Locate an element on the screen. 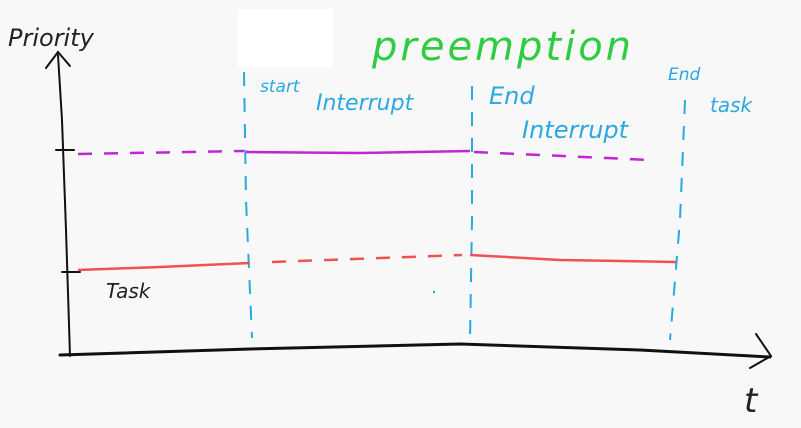  label-end-interrupt-1: End is located at coordinates (512, 96).